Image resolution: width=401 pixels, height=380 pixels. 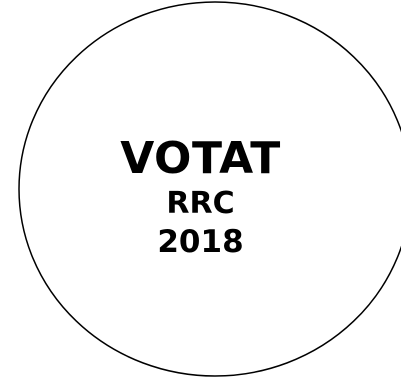 I want to click on year-text: 2018, so click(x=200, y=242).